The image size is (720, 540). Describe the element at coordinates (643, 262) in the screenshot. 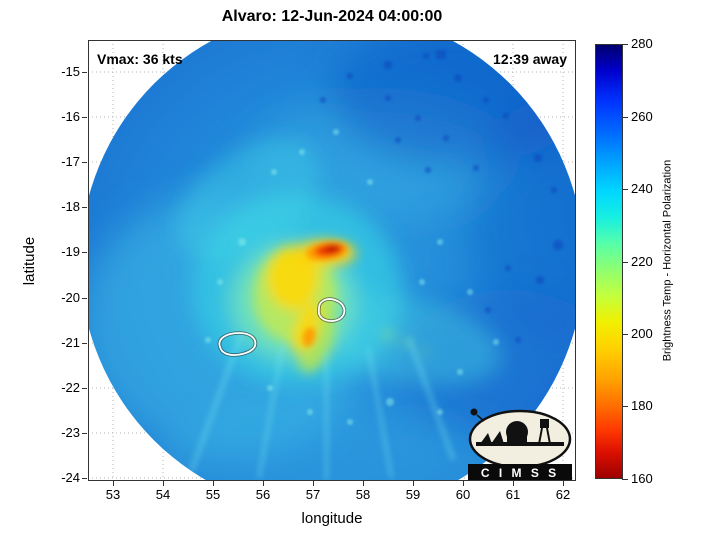

I see `colorbar-tick-label: 220` at that location.